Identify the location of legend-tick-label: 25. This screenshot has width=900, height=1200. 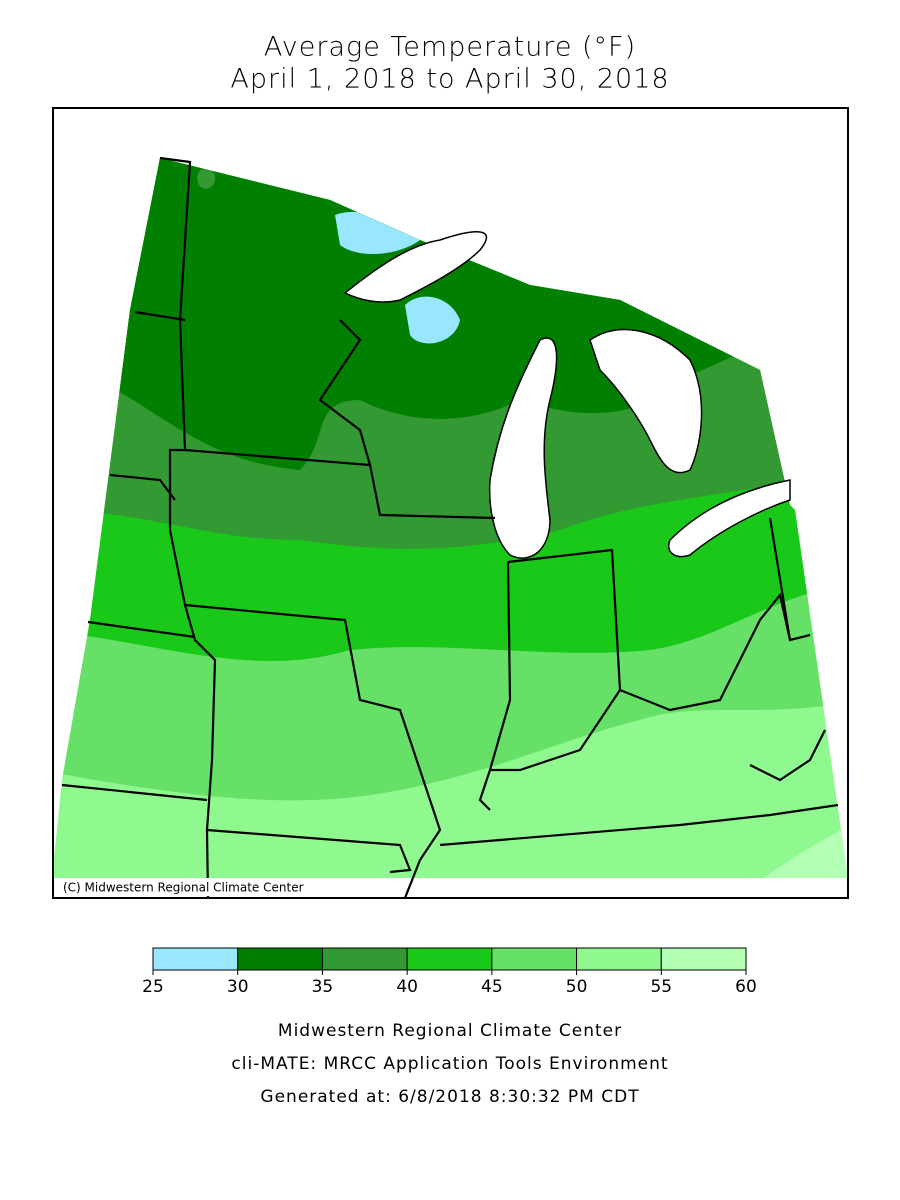
(153, 987).